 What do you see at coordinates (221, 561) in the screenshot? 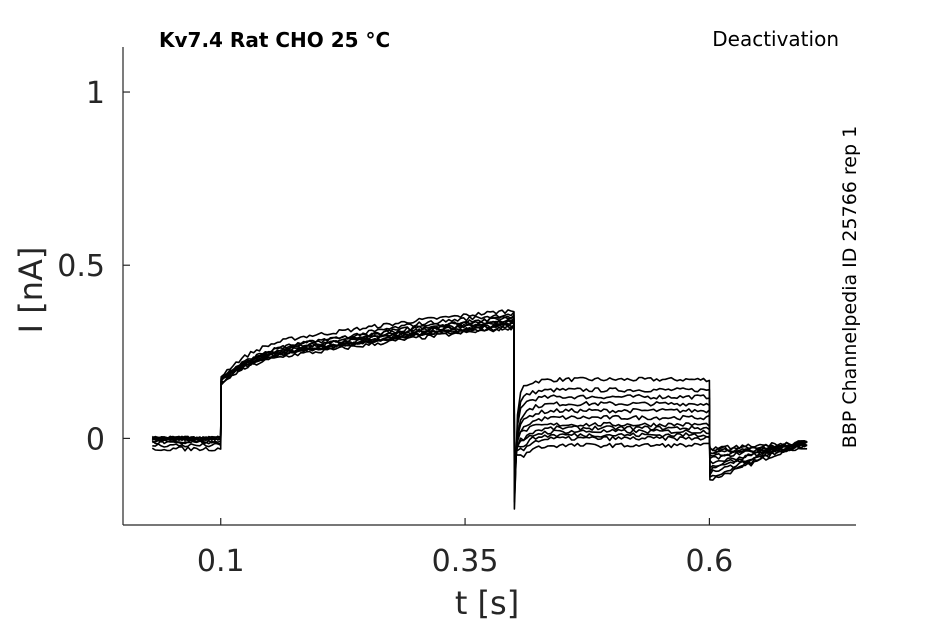
I see `x-tick-label: 0.1` at bounding box center [221, 561].